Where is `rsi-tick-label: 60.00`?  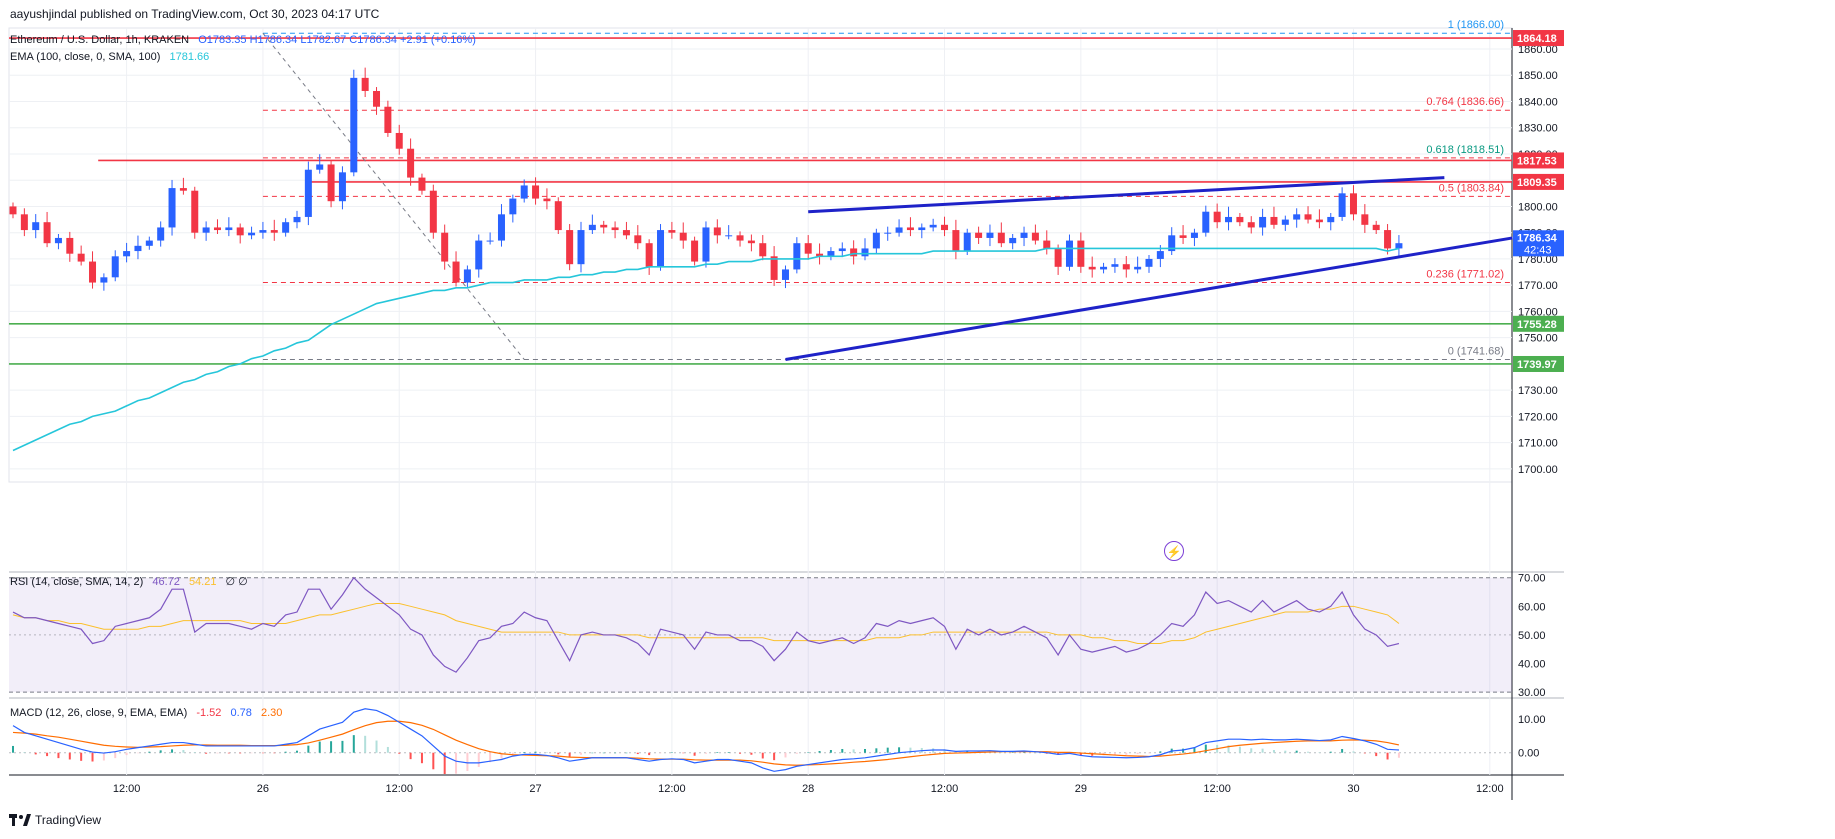
rsi-tick-label: 60.00 is located at coordinates (1532, 607).